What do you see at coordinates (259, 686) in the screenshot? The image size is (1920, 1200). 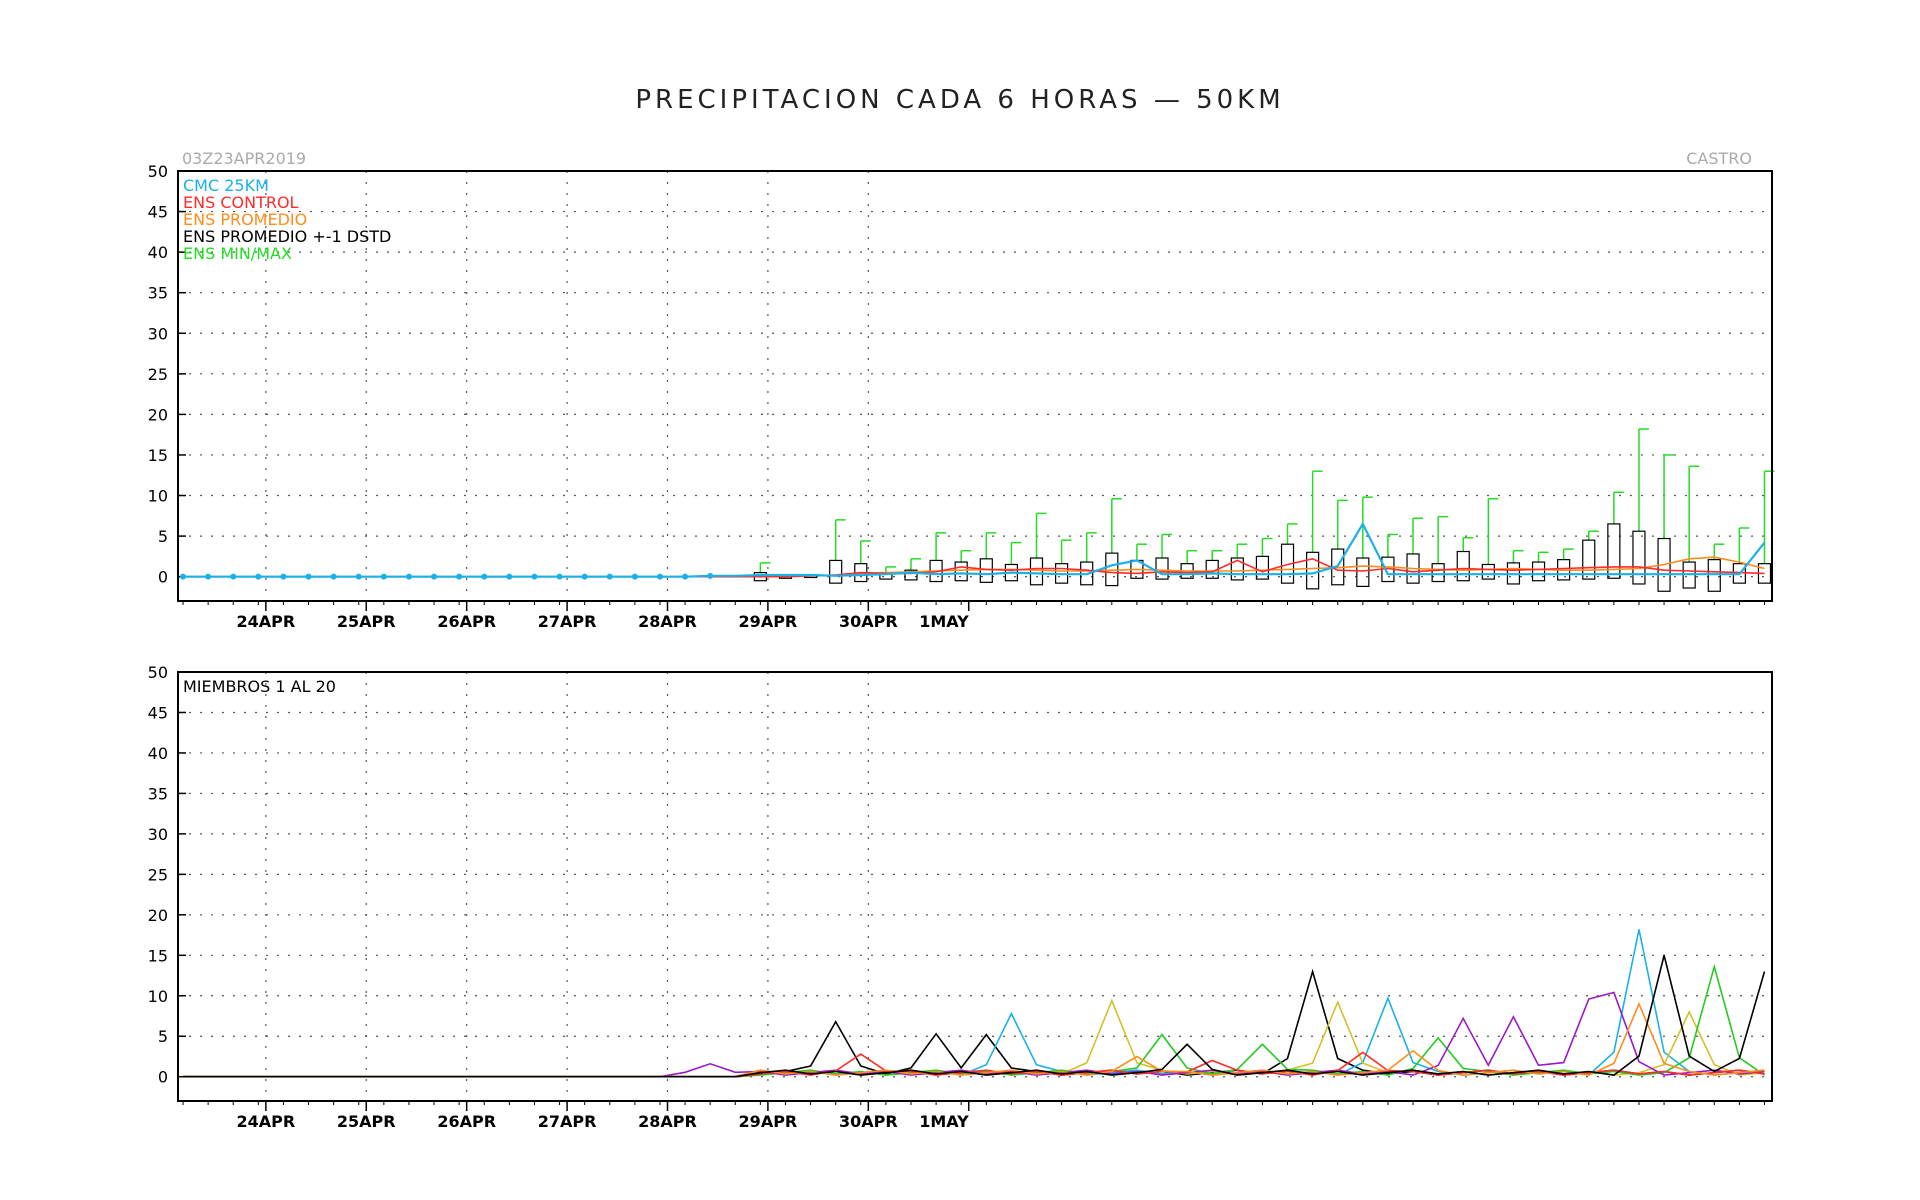 I see `members-annotation: MIEMBROS 1 AL 20` at bounding box center [259, 686].